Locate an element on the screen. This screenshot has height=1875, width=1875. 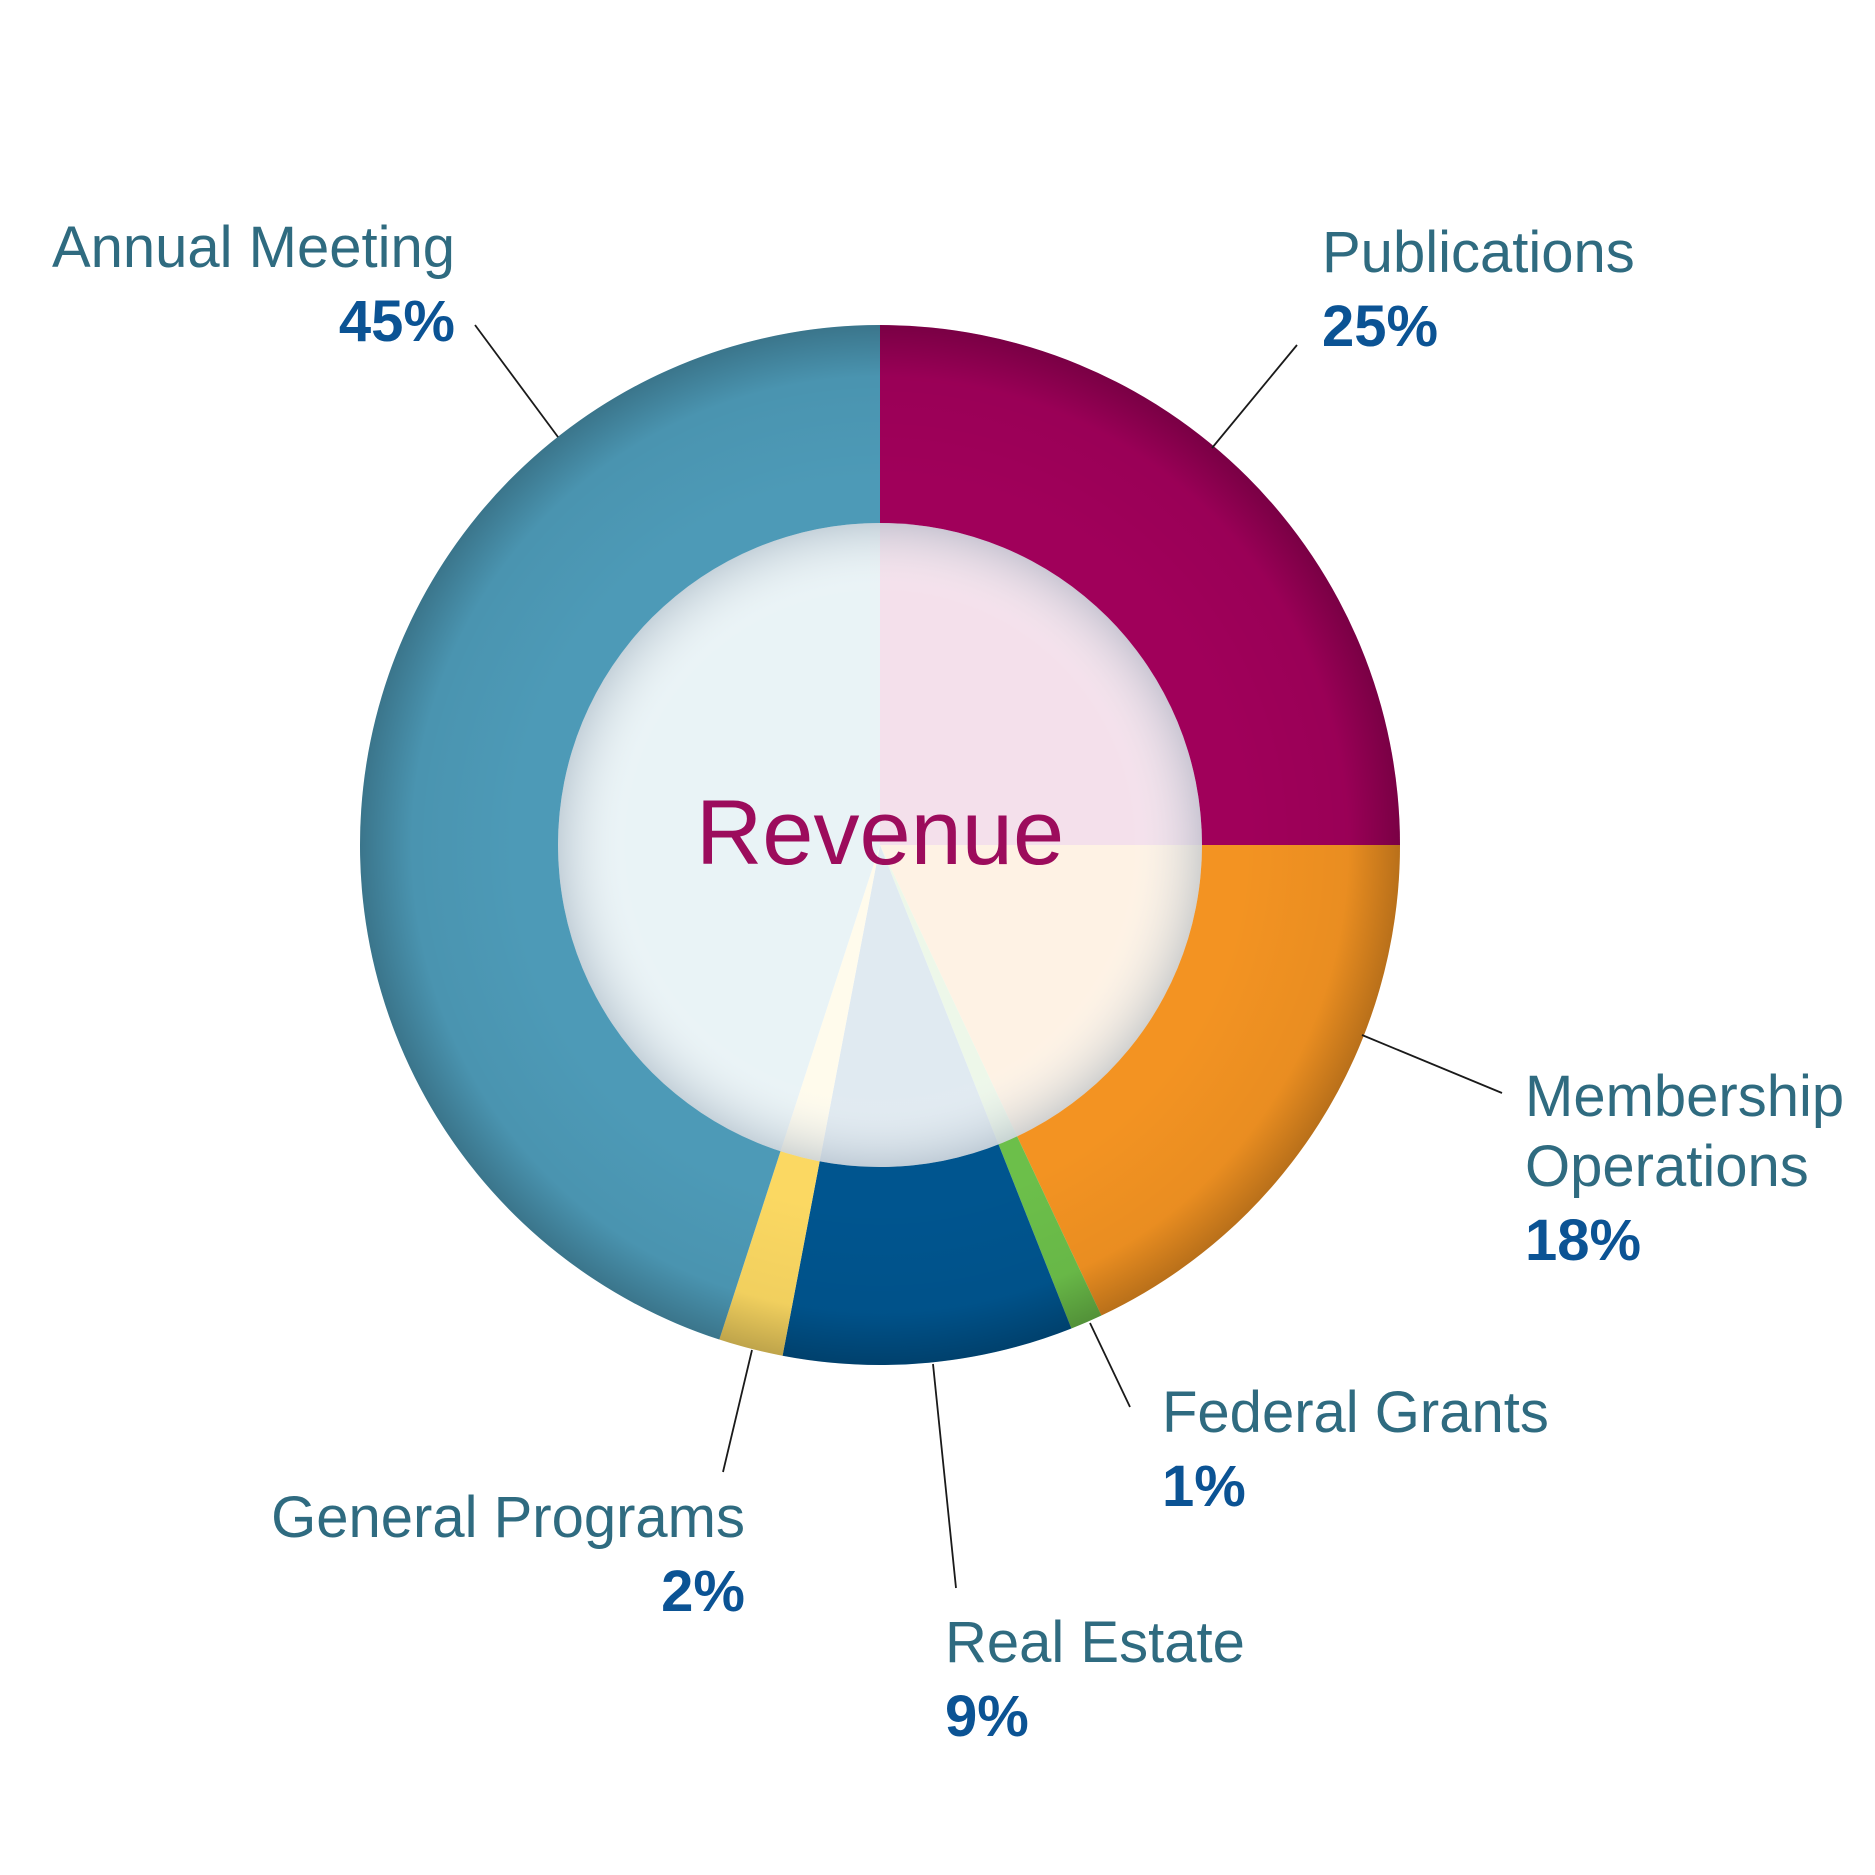
leader-line-federal-grants is located at coordinates (1110, 1365).